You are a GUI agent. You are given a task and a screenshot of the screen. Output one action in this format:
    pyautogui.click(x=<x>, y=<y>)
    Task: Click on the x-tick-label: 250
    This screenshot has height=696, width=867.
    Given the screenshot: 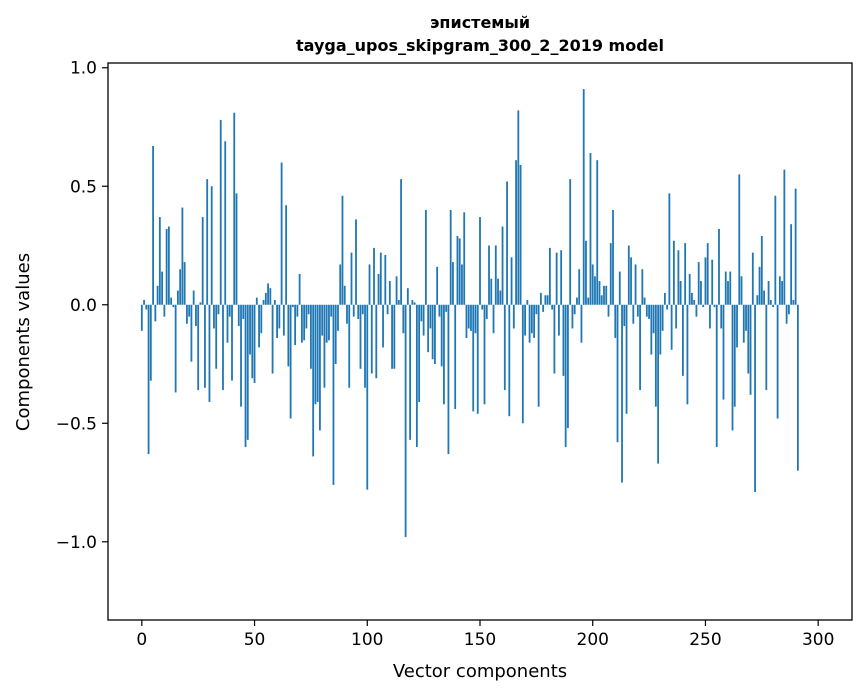 What is the action you would take?
    pyautogui.click(x=705, y=640)
    